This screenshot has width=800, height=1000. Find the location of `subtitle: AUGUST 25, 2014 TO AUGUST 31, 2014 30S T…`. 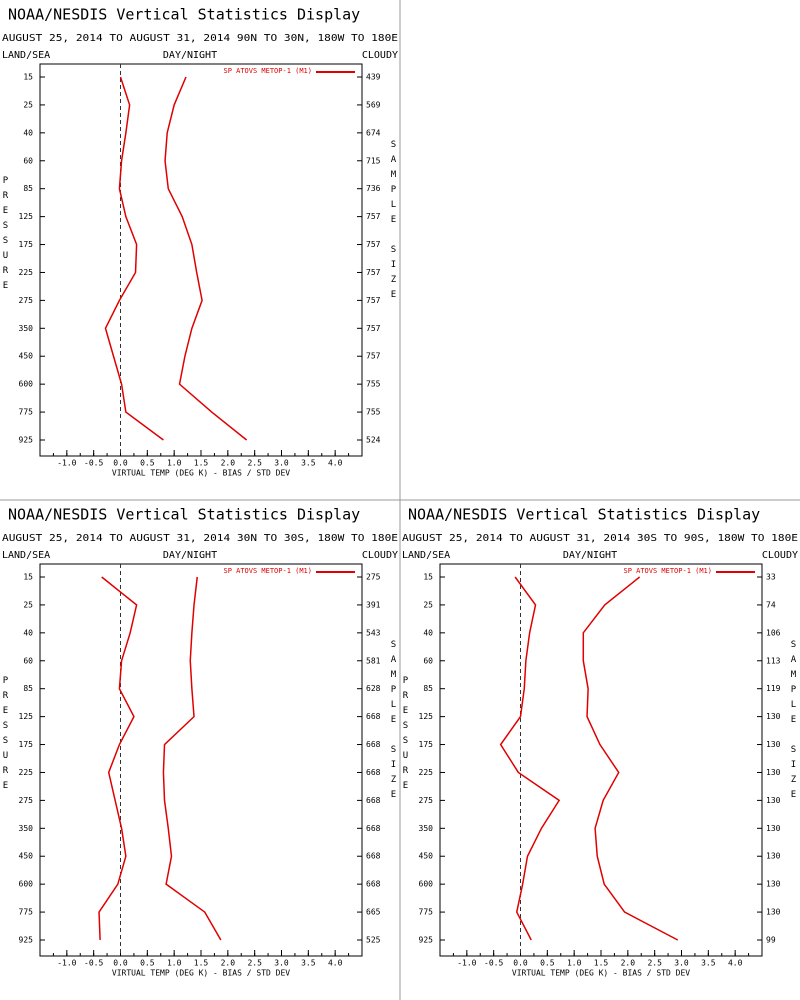

subtitle: AUGUST 25, 2014 TO AUGUST 31, 2014 30S T… is located at coordinates (600, 538).